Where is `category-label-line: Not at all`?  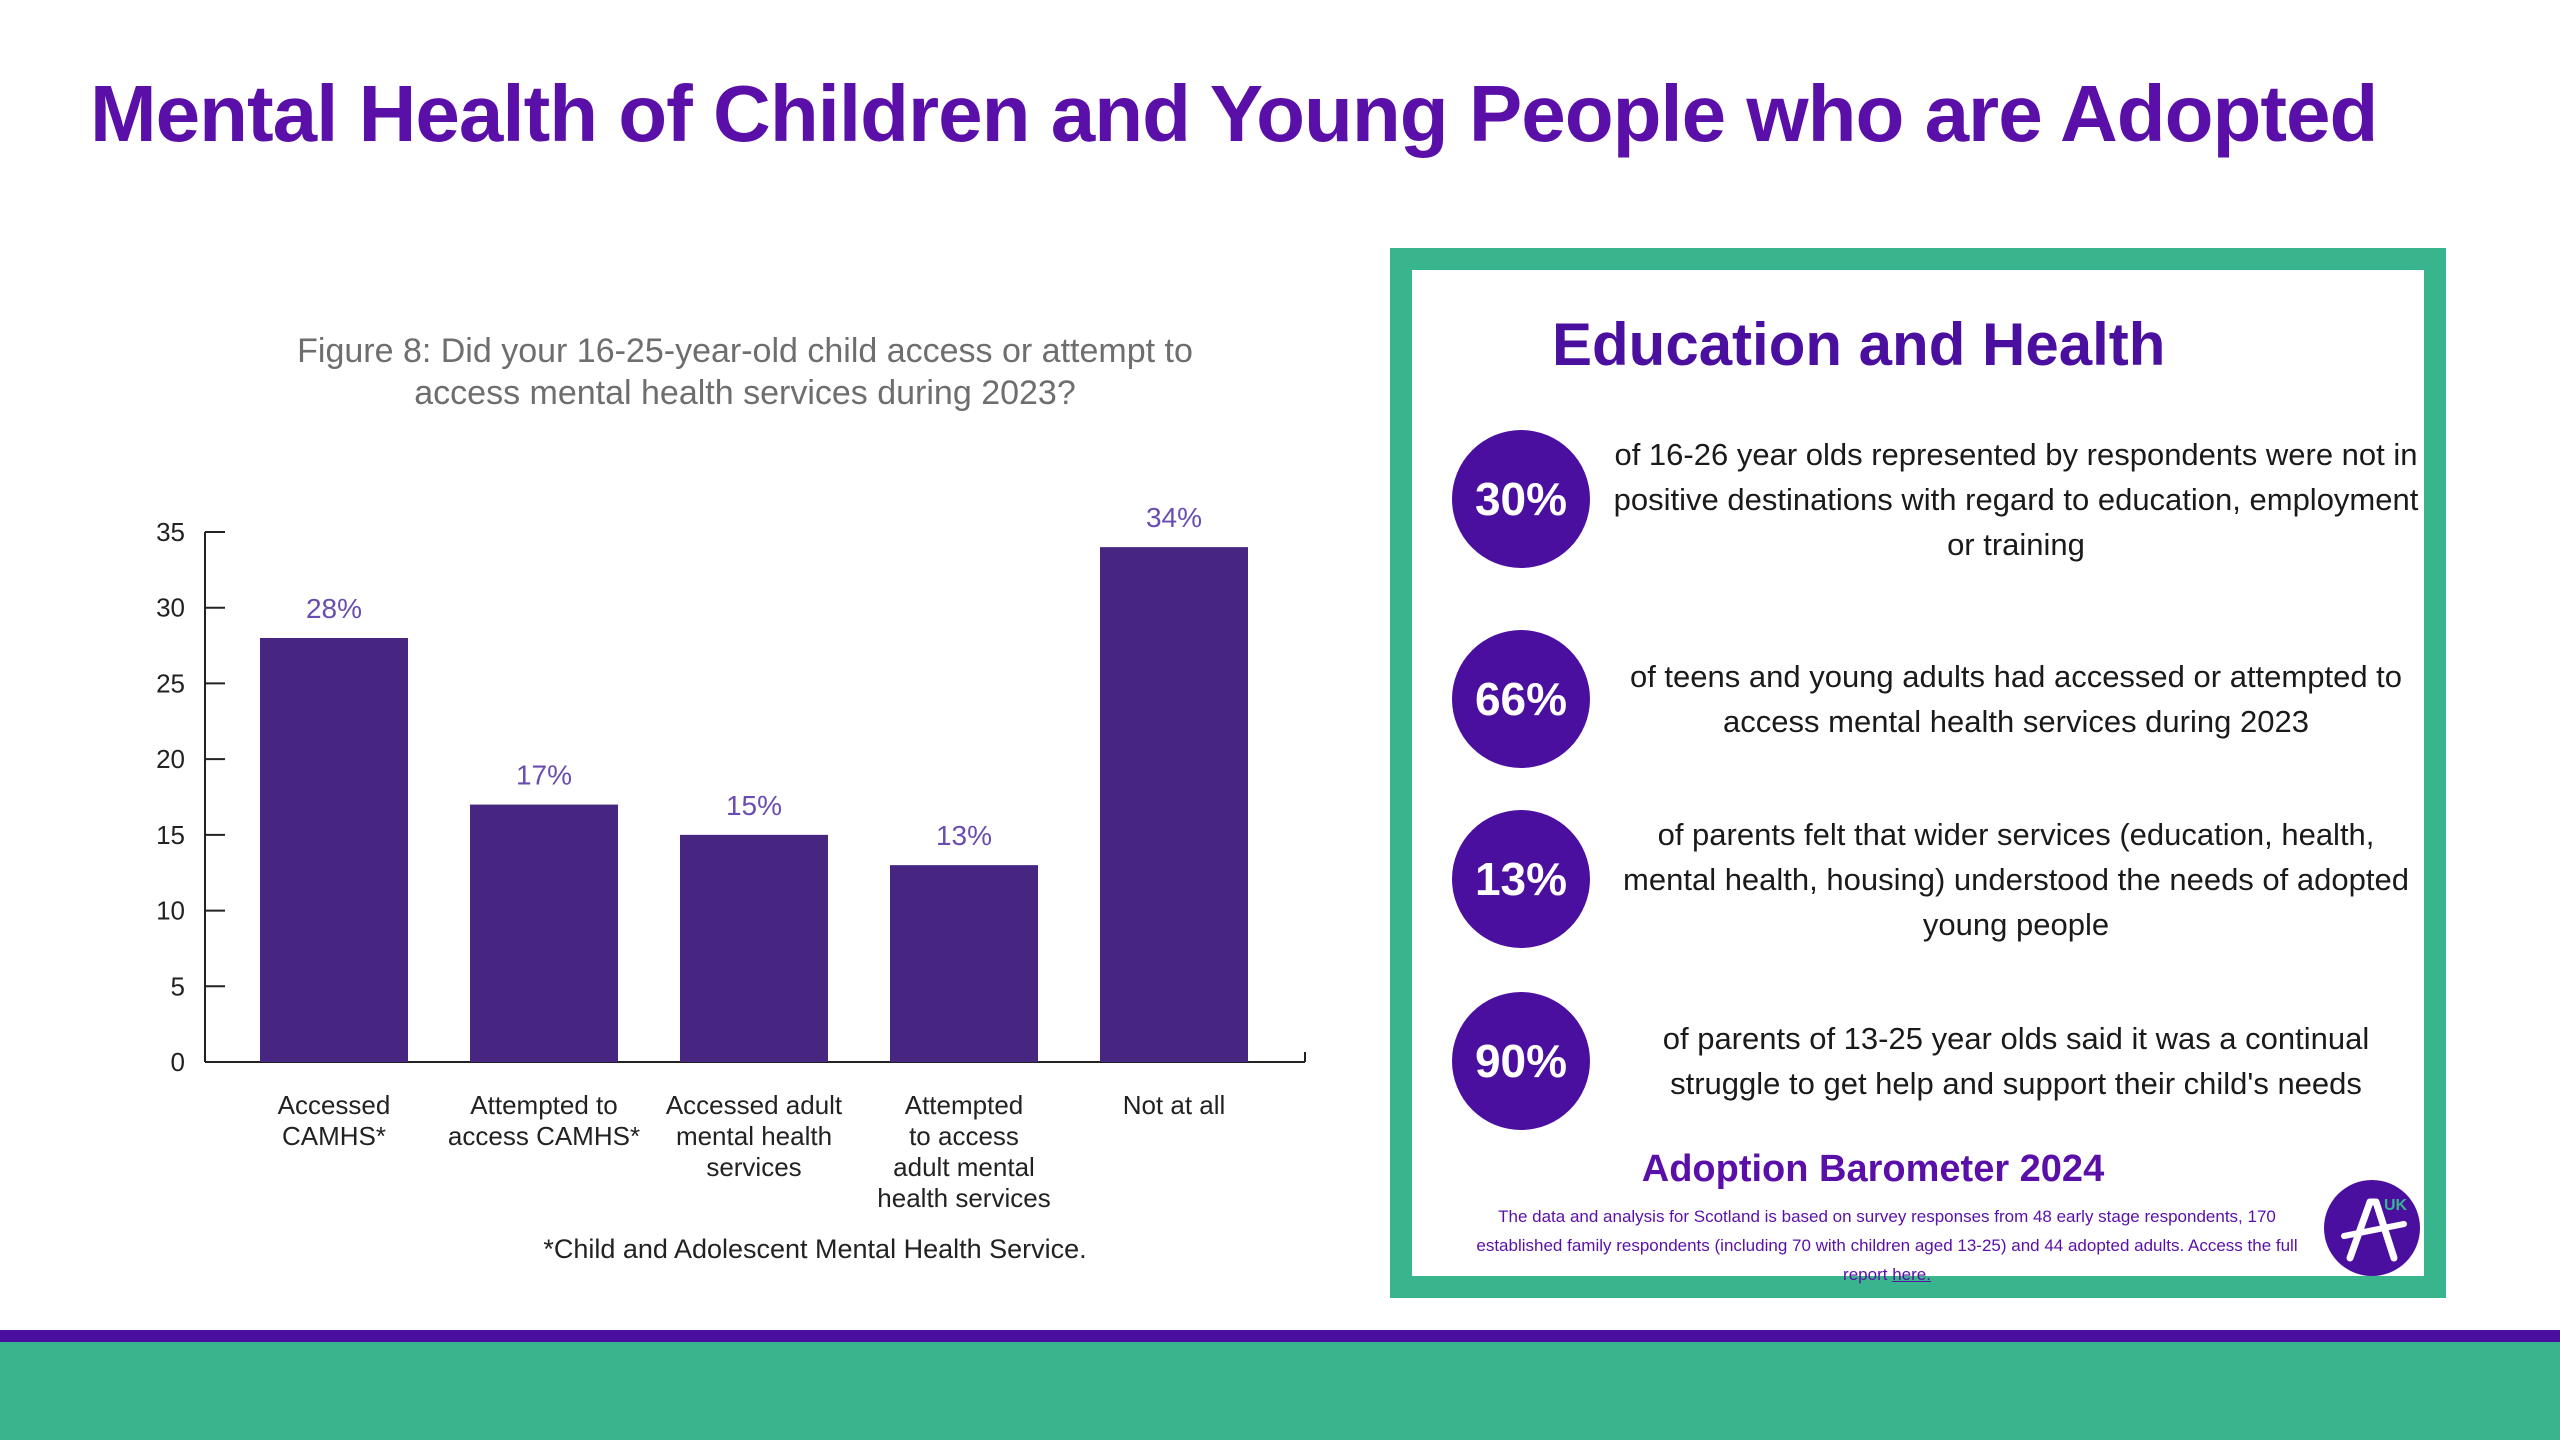
category-label-line: Not at all is located at coordinates (1174, 1105).